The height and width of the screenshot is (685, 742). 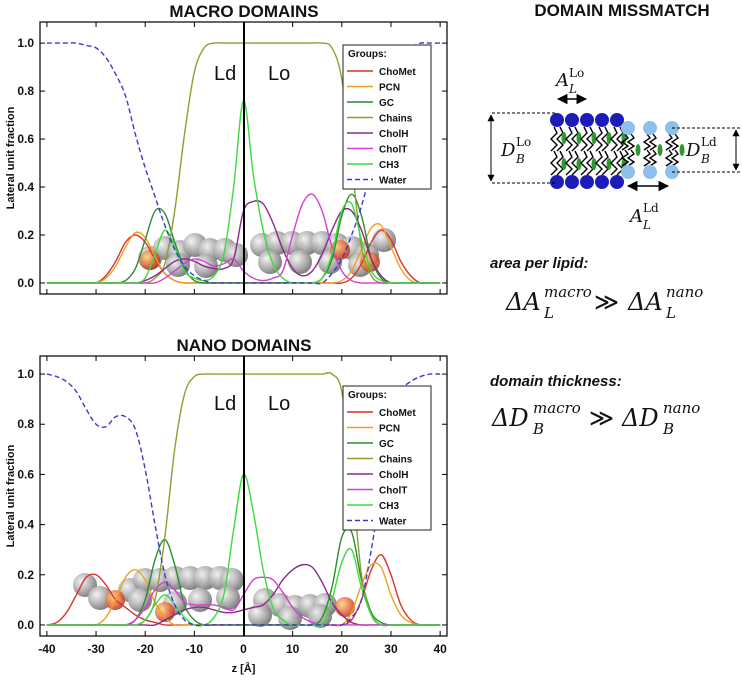 What do you see at coordinates (11, 157) in the screenshot?
I see `y-axis-label: Lateral unit fraction` at bounding box center [11, 157].